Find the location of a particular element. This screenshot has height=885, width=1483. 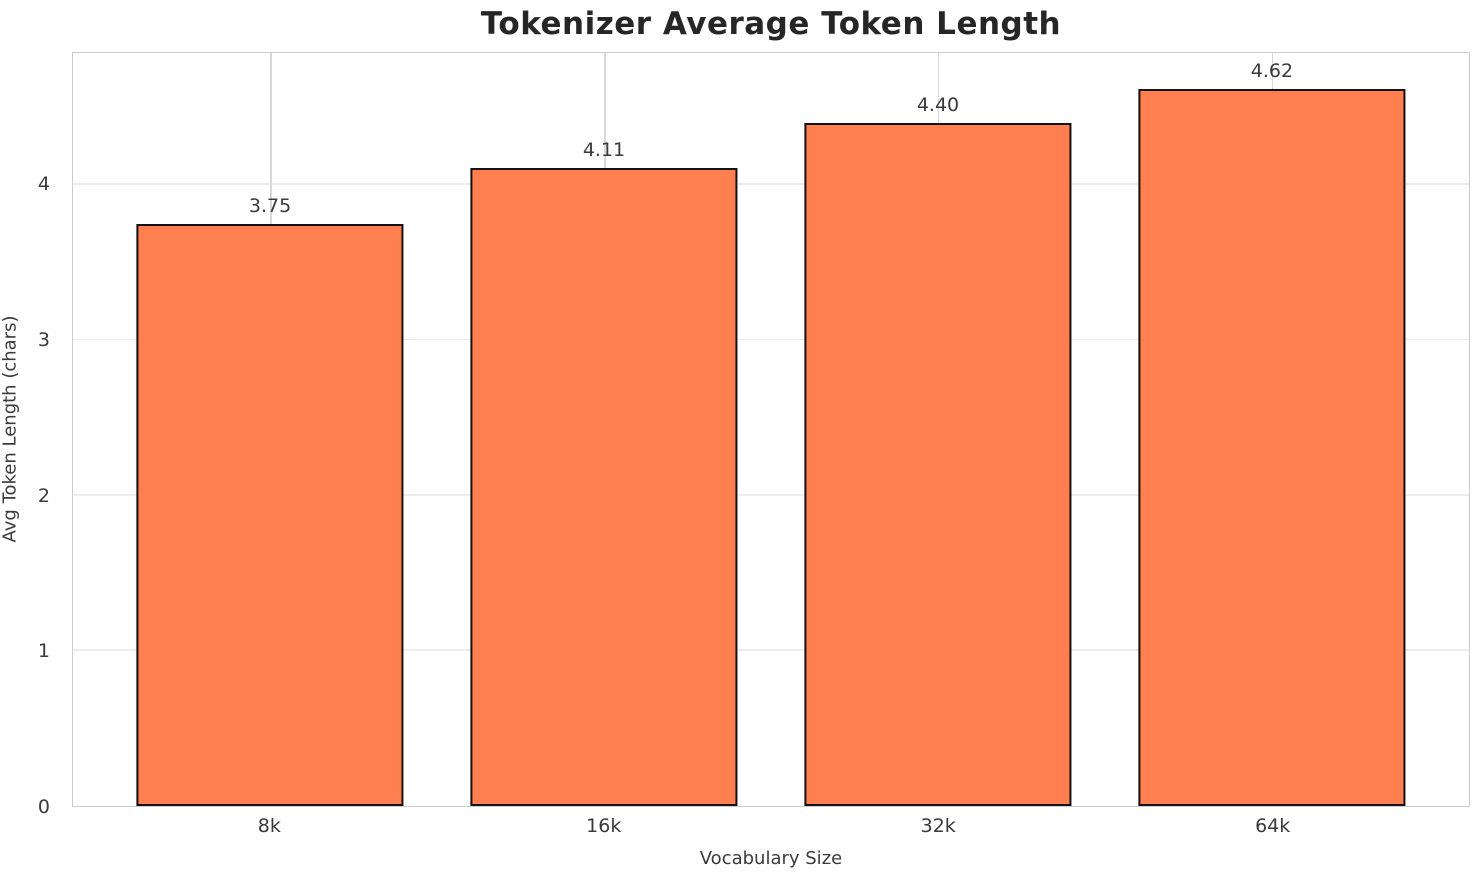

x-tick-label-8k: 8k is located at coordinates (269, 826).